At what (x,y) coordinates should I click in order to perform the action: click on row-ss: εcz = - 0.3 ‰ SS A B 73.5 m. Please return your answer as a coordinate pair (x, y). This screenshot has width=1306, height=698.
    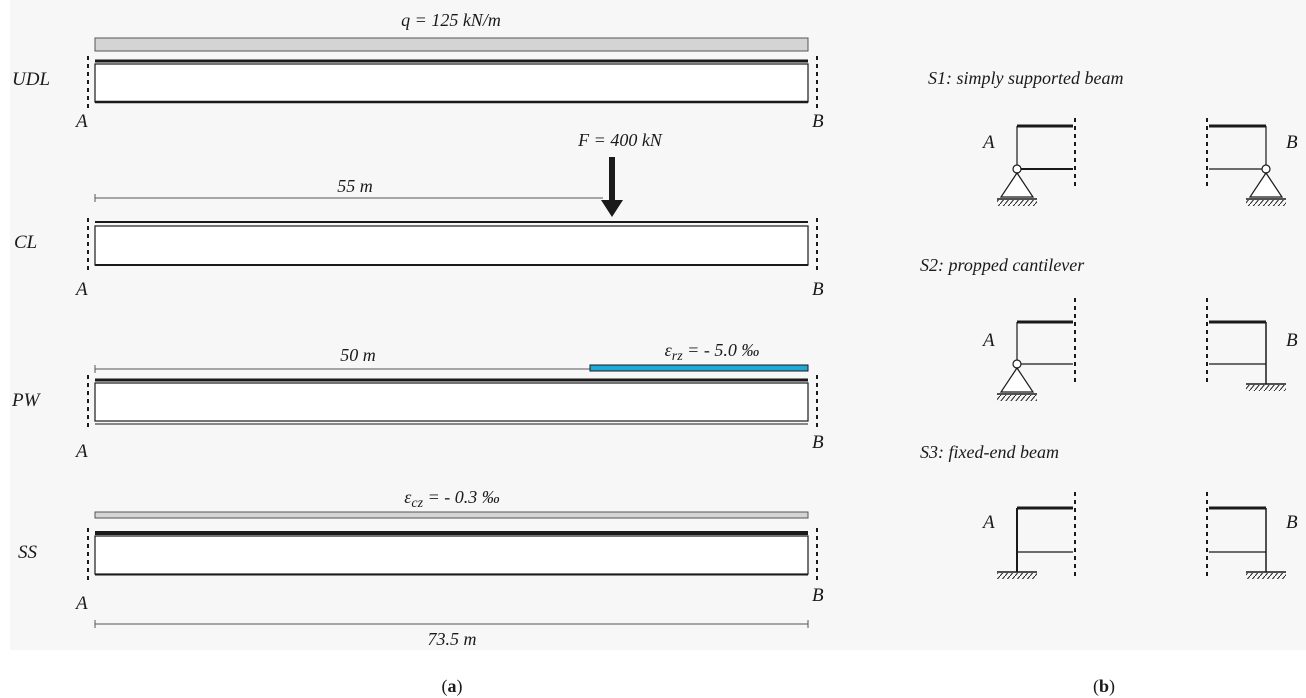
    Looking at the image, I should click on (421, 568).